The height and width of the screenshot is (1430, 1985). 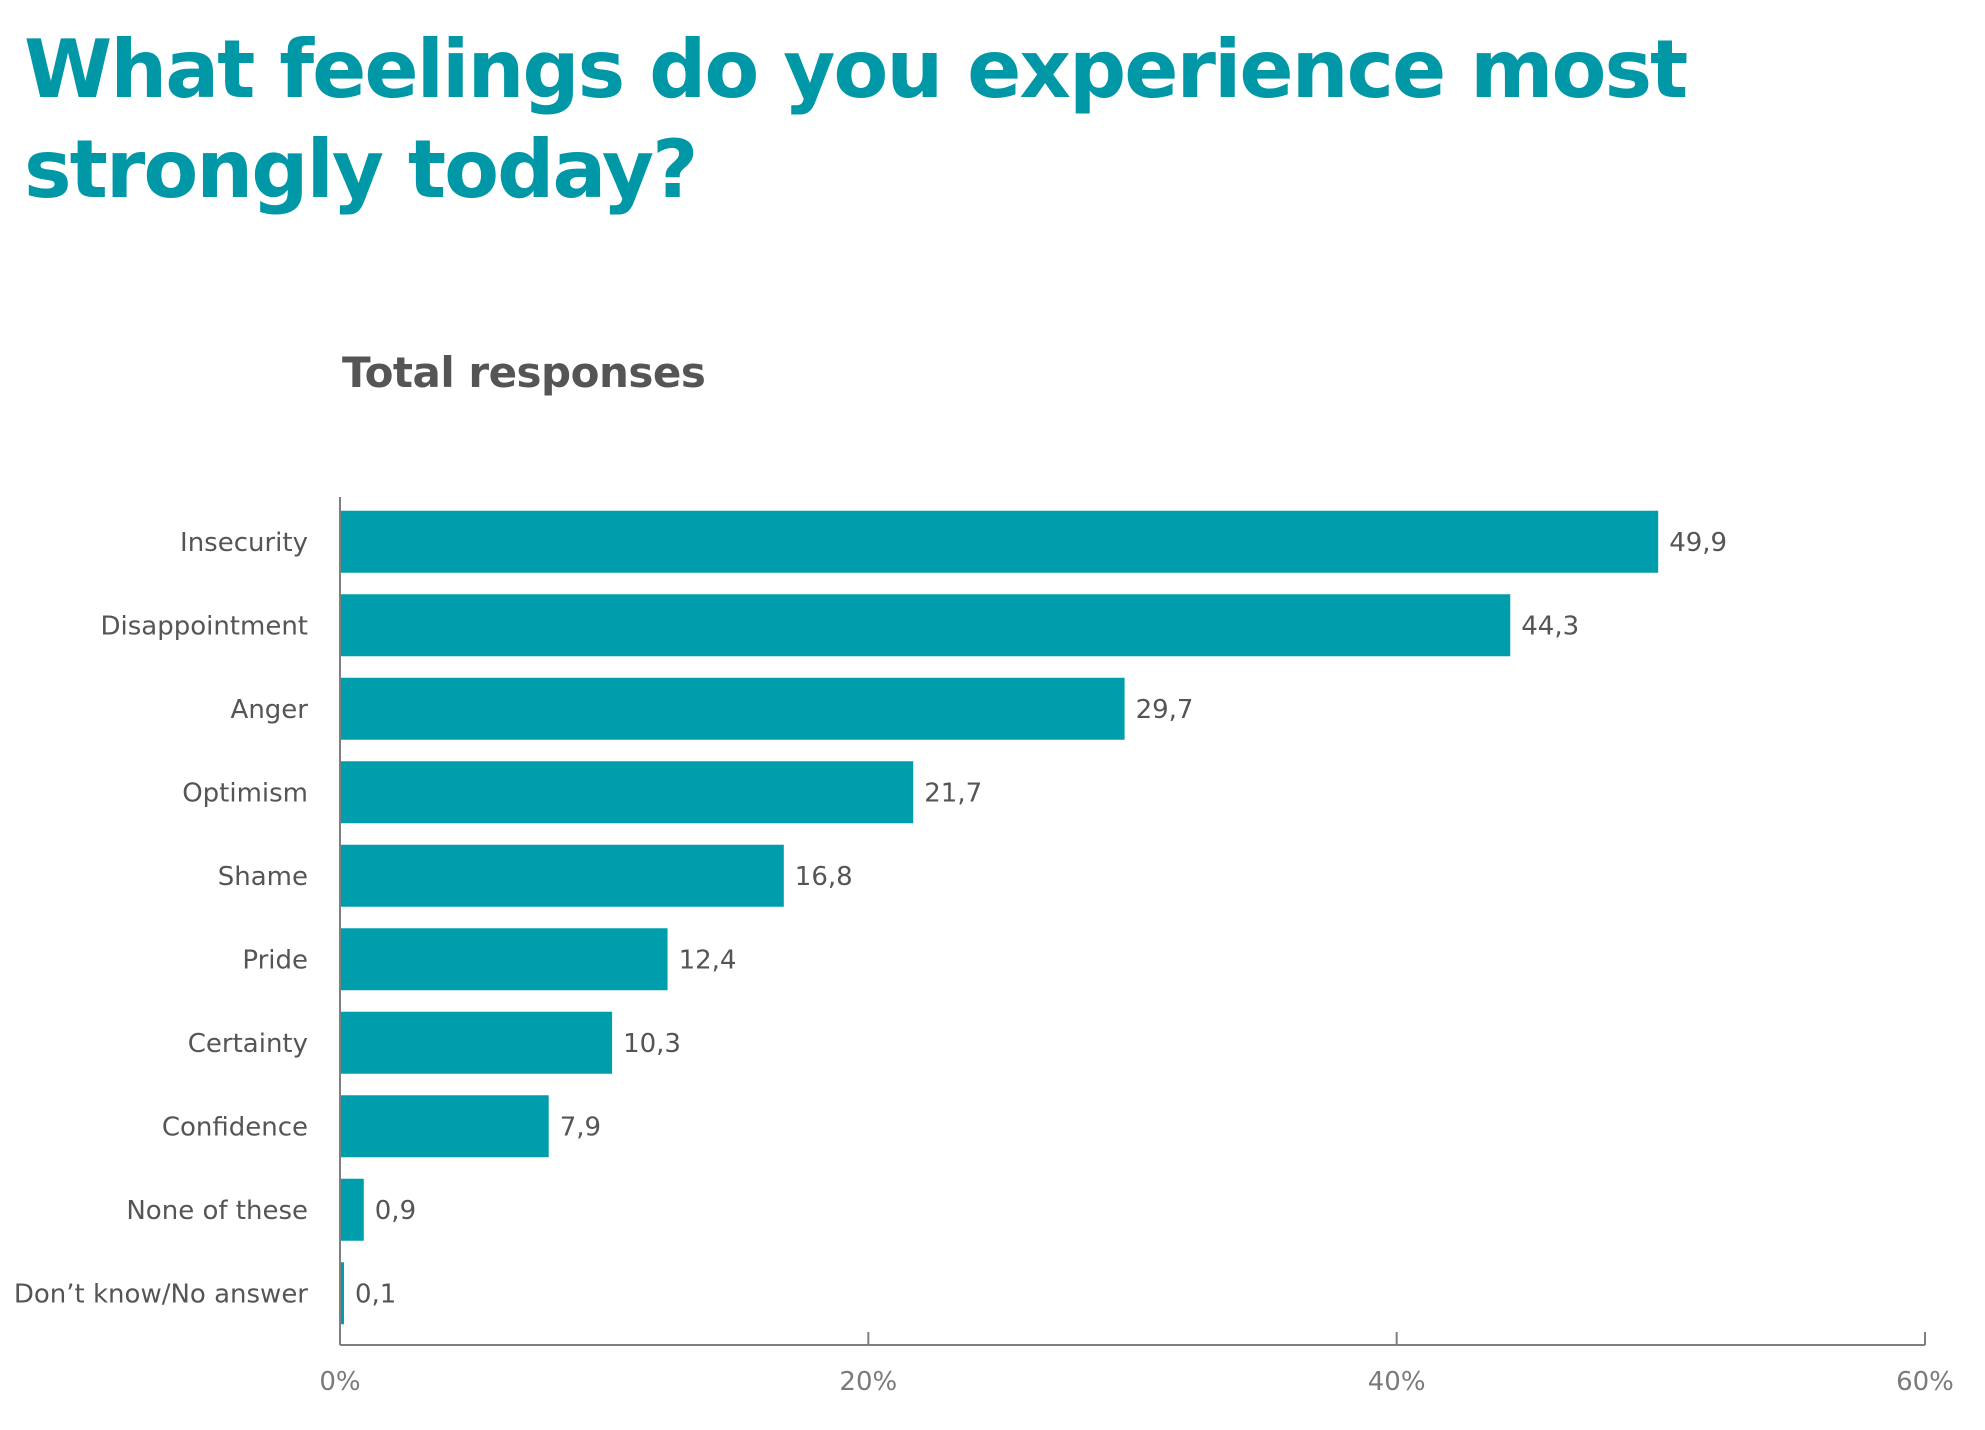 I want to click on value-label: 0,1, so click(x=375, y=1294).